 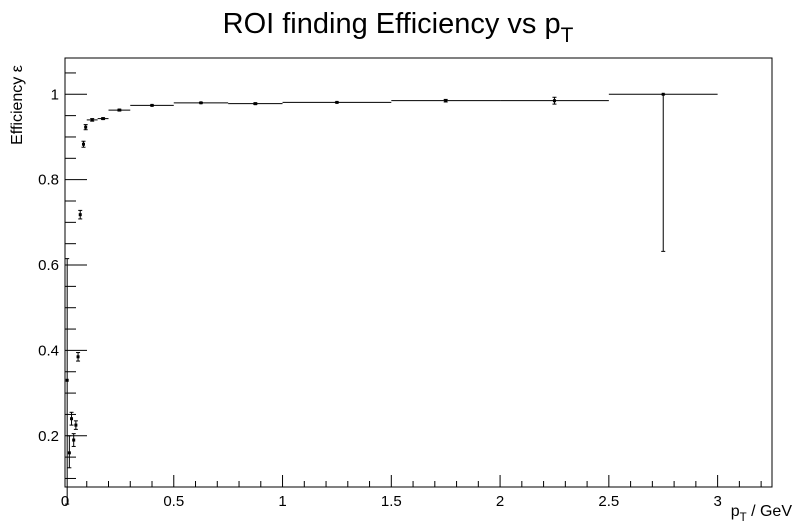 I want to click on x-tick-label: 0, so click(x=65, y=501).